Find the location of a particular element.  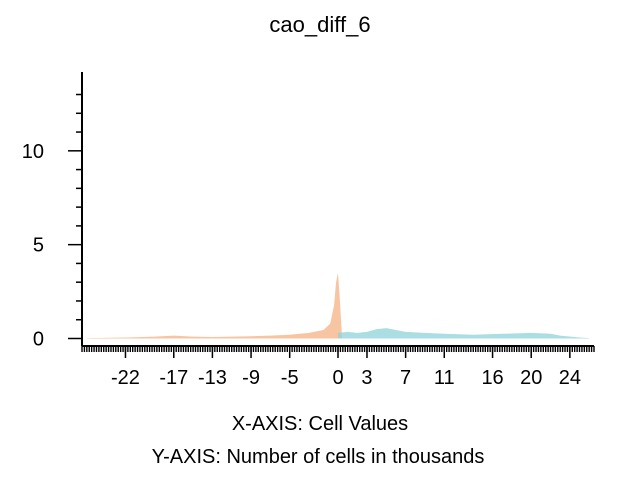

y-tick-label: 0 is located at coordinates (38, 339).